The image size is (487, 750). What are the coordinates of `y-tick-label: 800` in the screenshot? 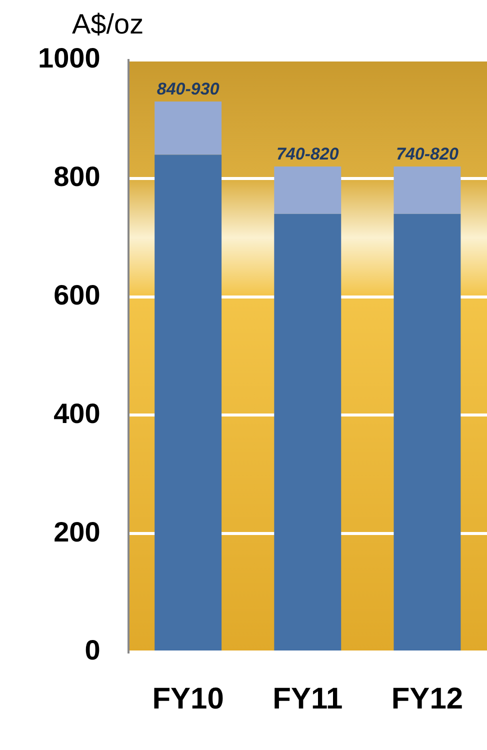 It's located at (77, 176).